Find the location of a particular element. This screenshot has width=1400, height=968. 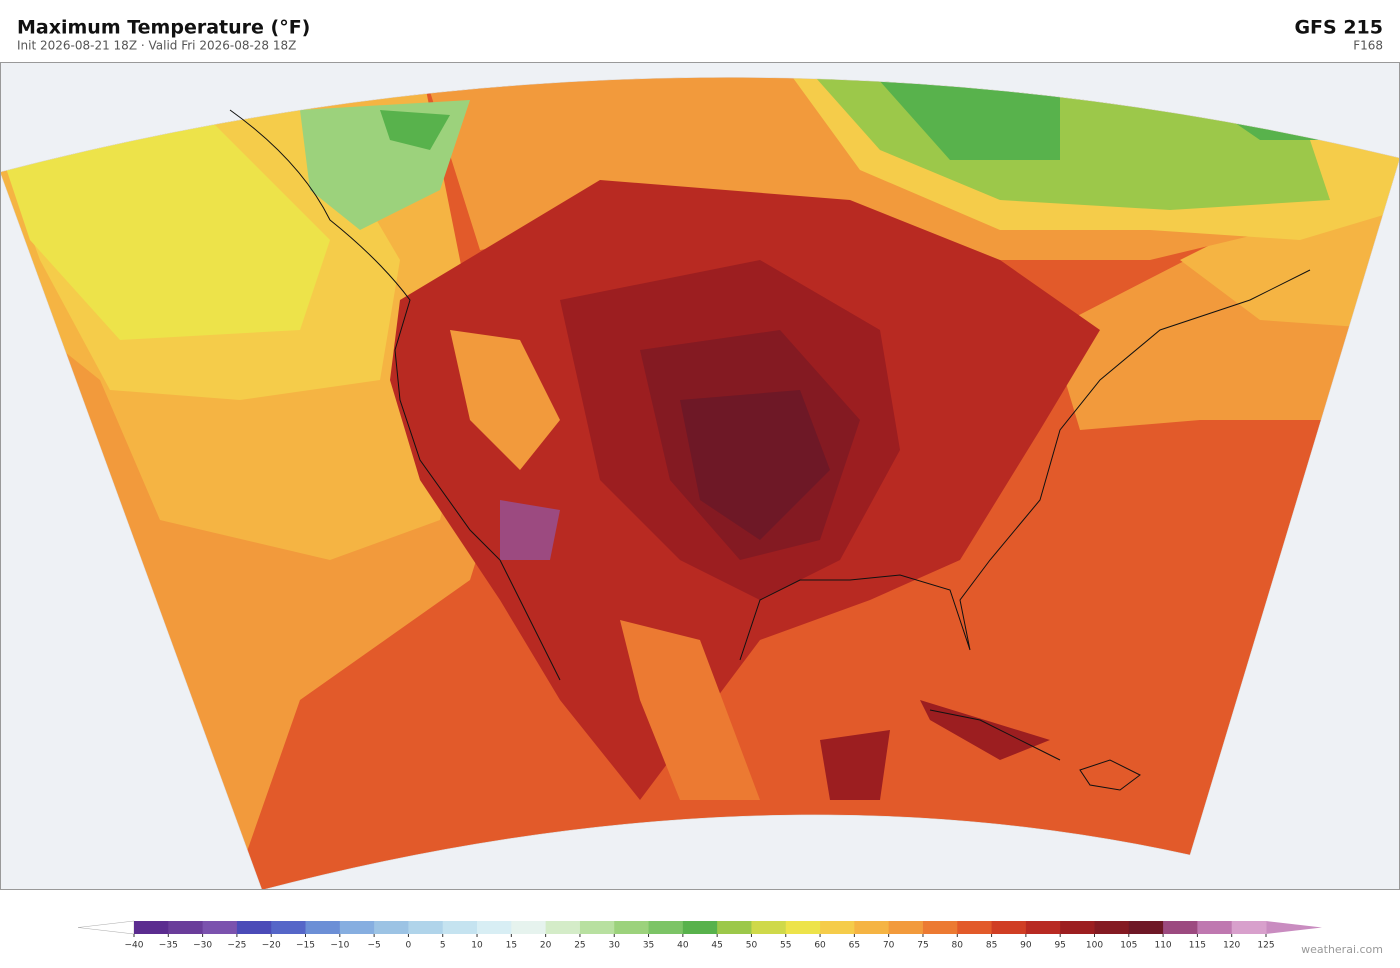

colorbar-under is located at coordinates (106, 927).